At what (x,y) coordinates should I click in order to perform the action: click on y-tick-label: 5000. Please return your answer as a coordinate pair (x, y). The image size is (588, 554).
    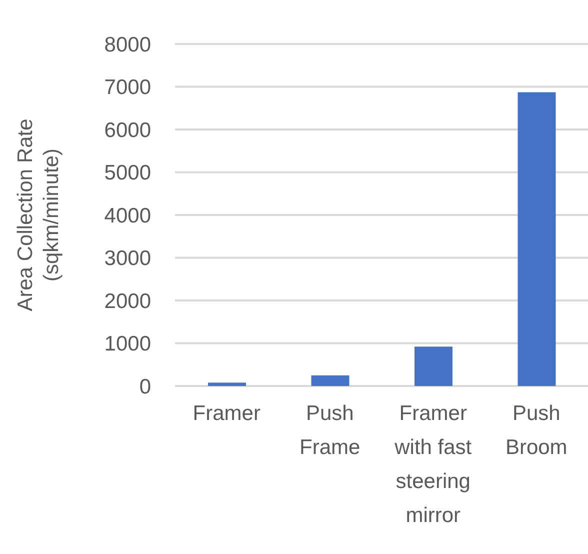
    Looking at the image, I should click on (127, 173).